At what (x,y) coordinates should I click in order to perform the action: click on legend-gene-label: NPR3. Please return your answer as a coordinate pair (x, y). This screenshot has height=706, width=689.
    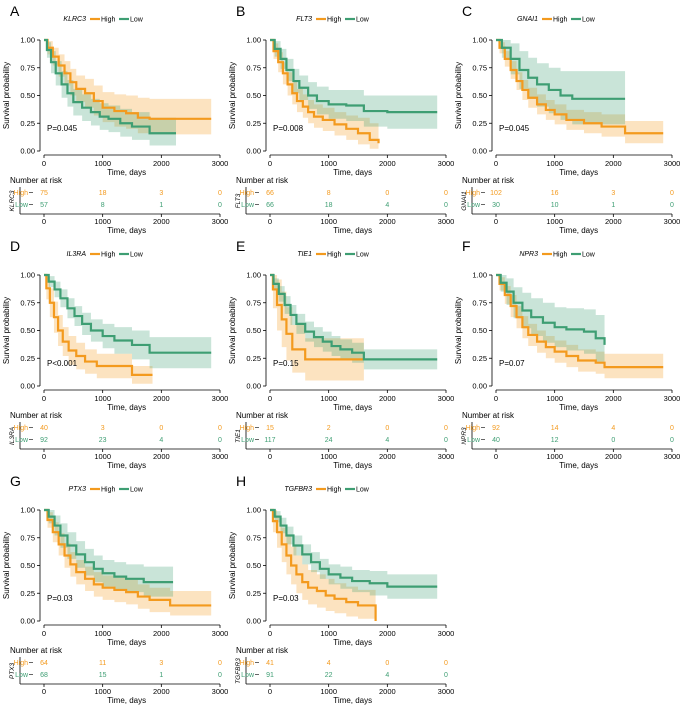
    Looking at the image, I should click on (528, 254).